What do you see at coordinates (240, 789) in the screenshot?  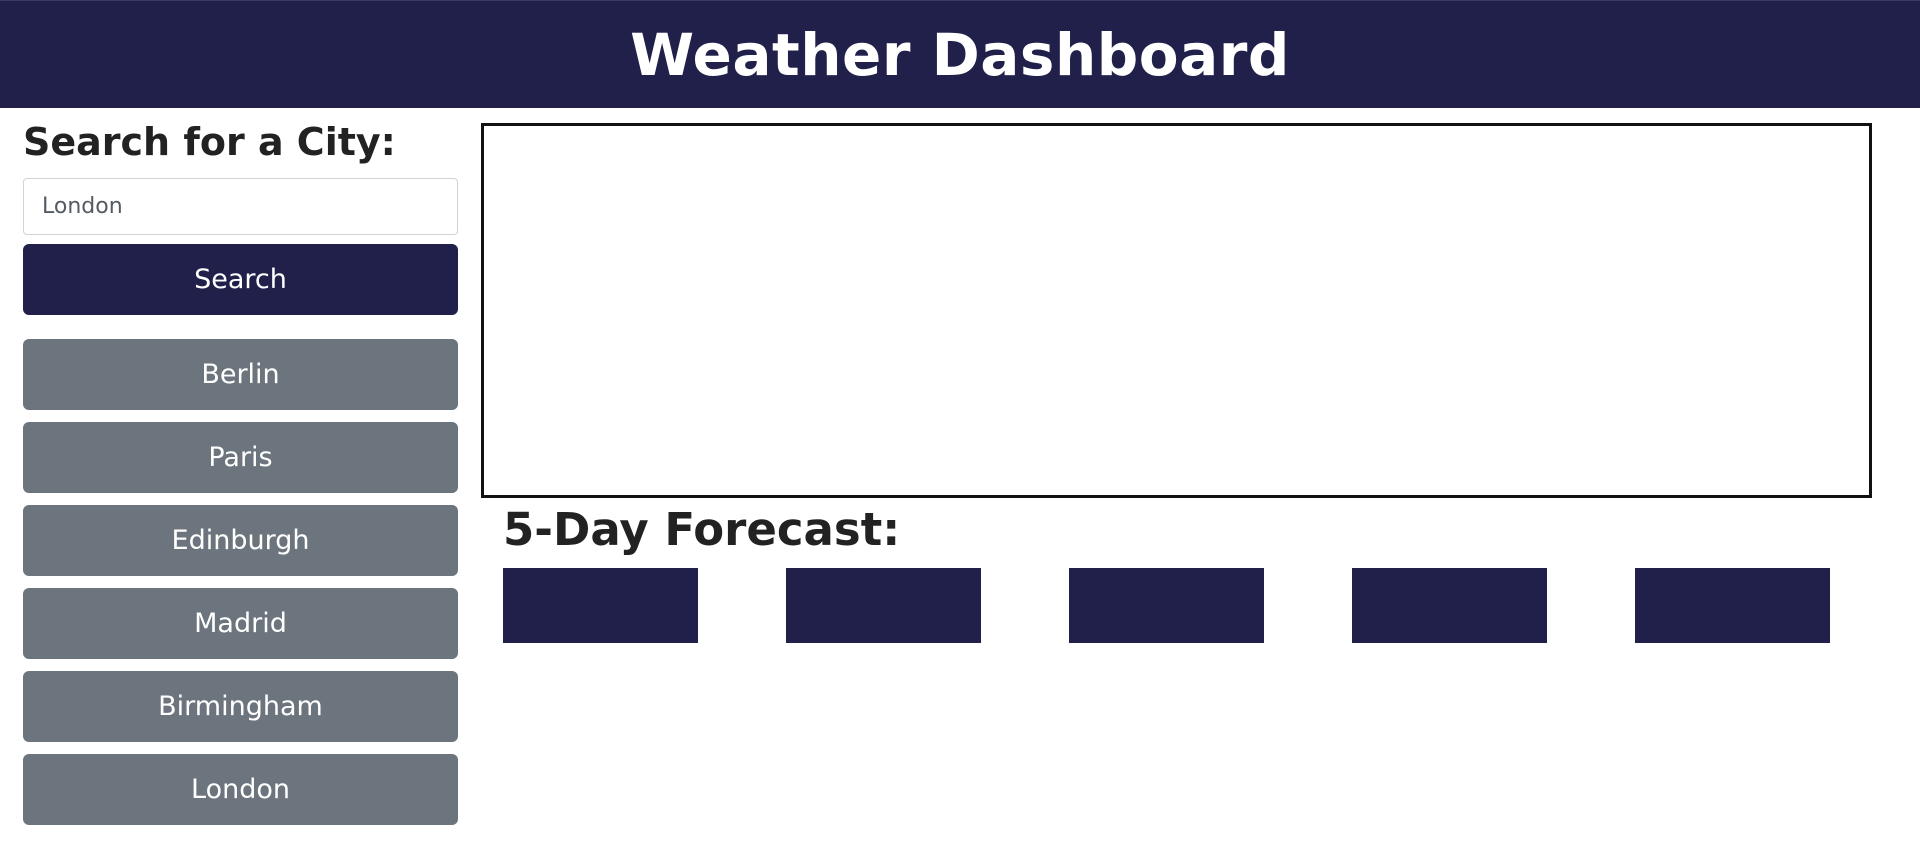 I see `history-button-london: London` at bounding box center [240, 789].